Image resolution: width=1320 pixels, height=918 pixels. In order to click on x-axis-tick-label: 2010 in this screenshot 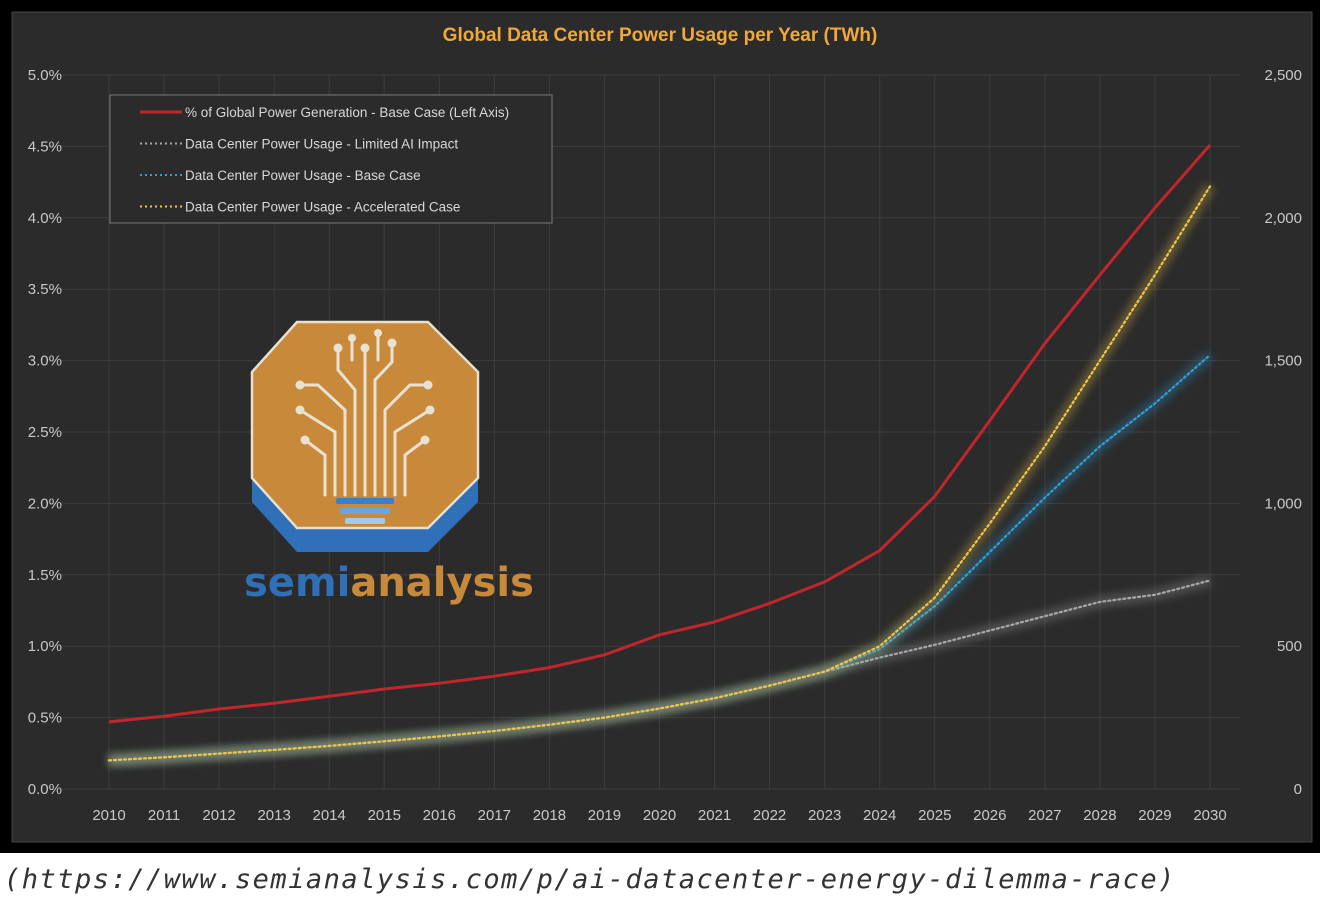, I will do `click(108, 815)`.